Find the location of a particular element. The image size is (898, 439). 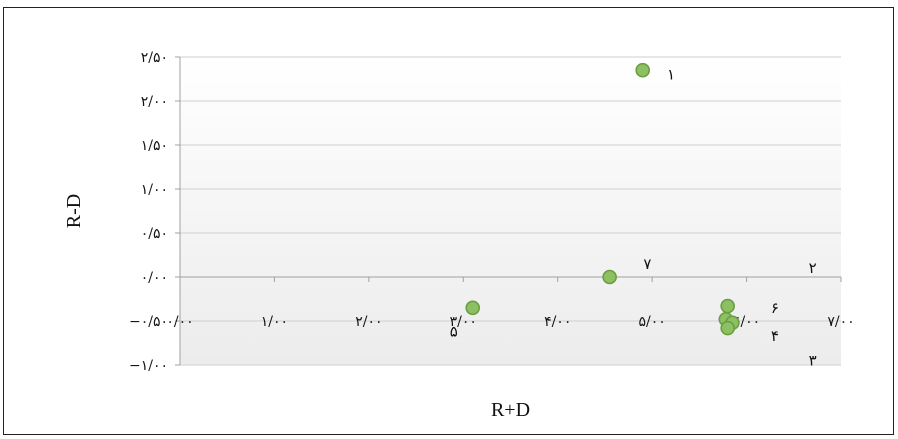

y-tick-label-3: ۰/۵۰ is located at coordinates (154, 234).